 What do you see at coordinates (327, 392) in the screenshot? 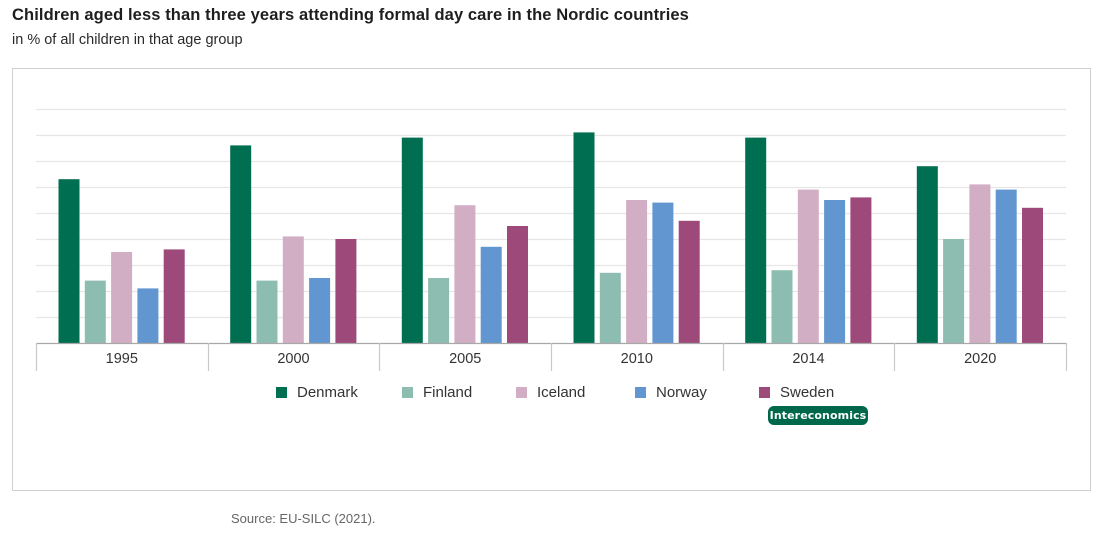
I see `legend-label: Denmark` at bounding box center [327, 392].